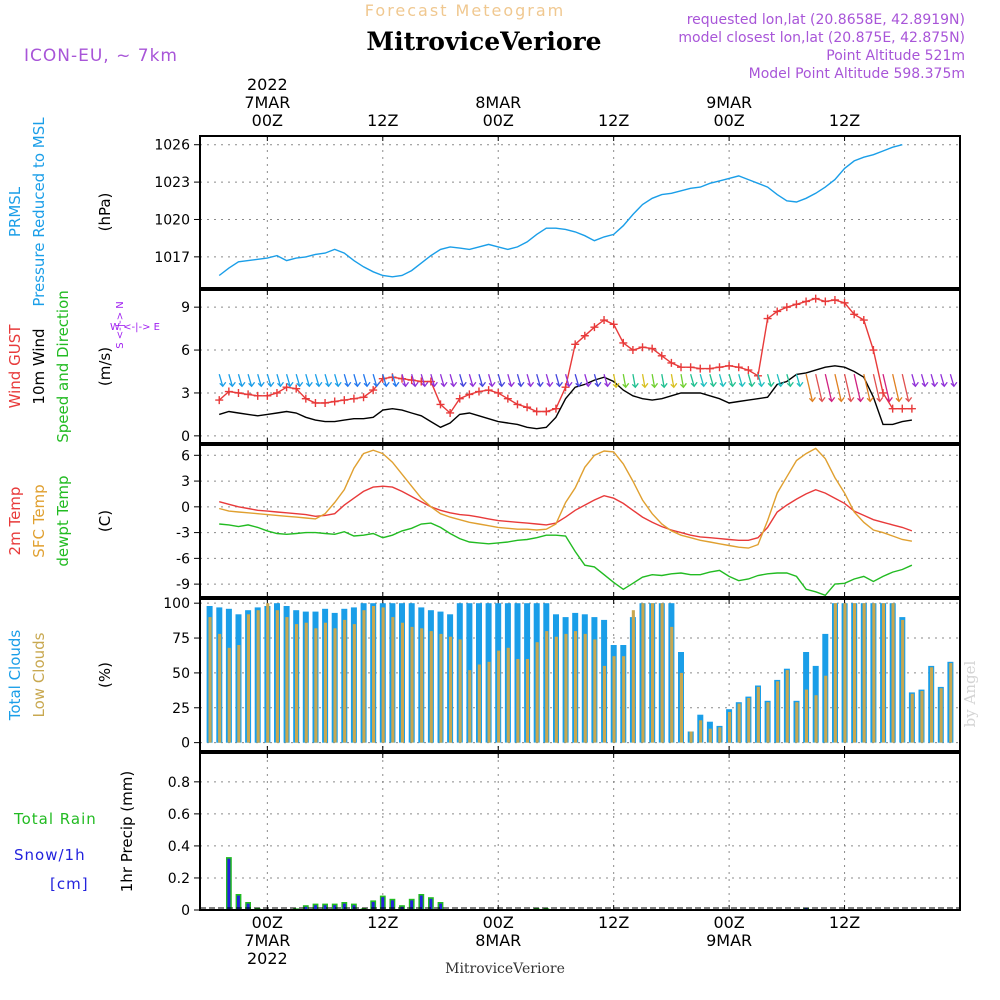 This screenshot has width=1000, height=1000. What do you see at coordinates (181, 674) in the screenshot?
I see `y-tick-label: 50` at bounding box center [181, 674].